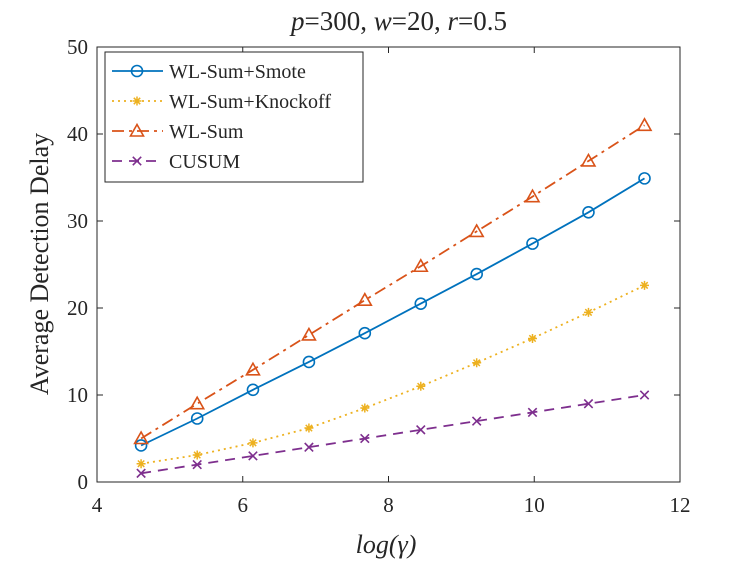  I want to click on chart-title: p=300, w=20, r=0.5, so click(398, 21).